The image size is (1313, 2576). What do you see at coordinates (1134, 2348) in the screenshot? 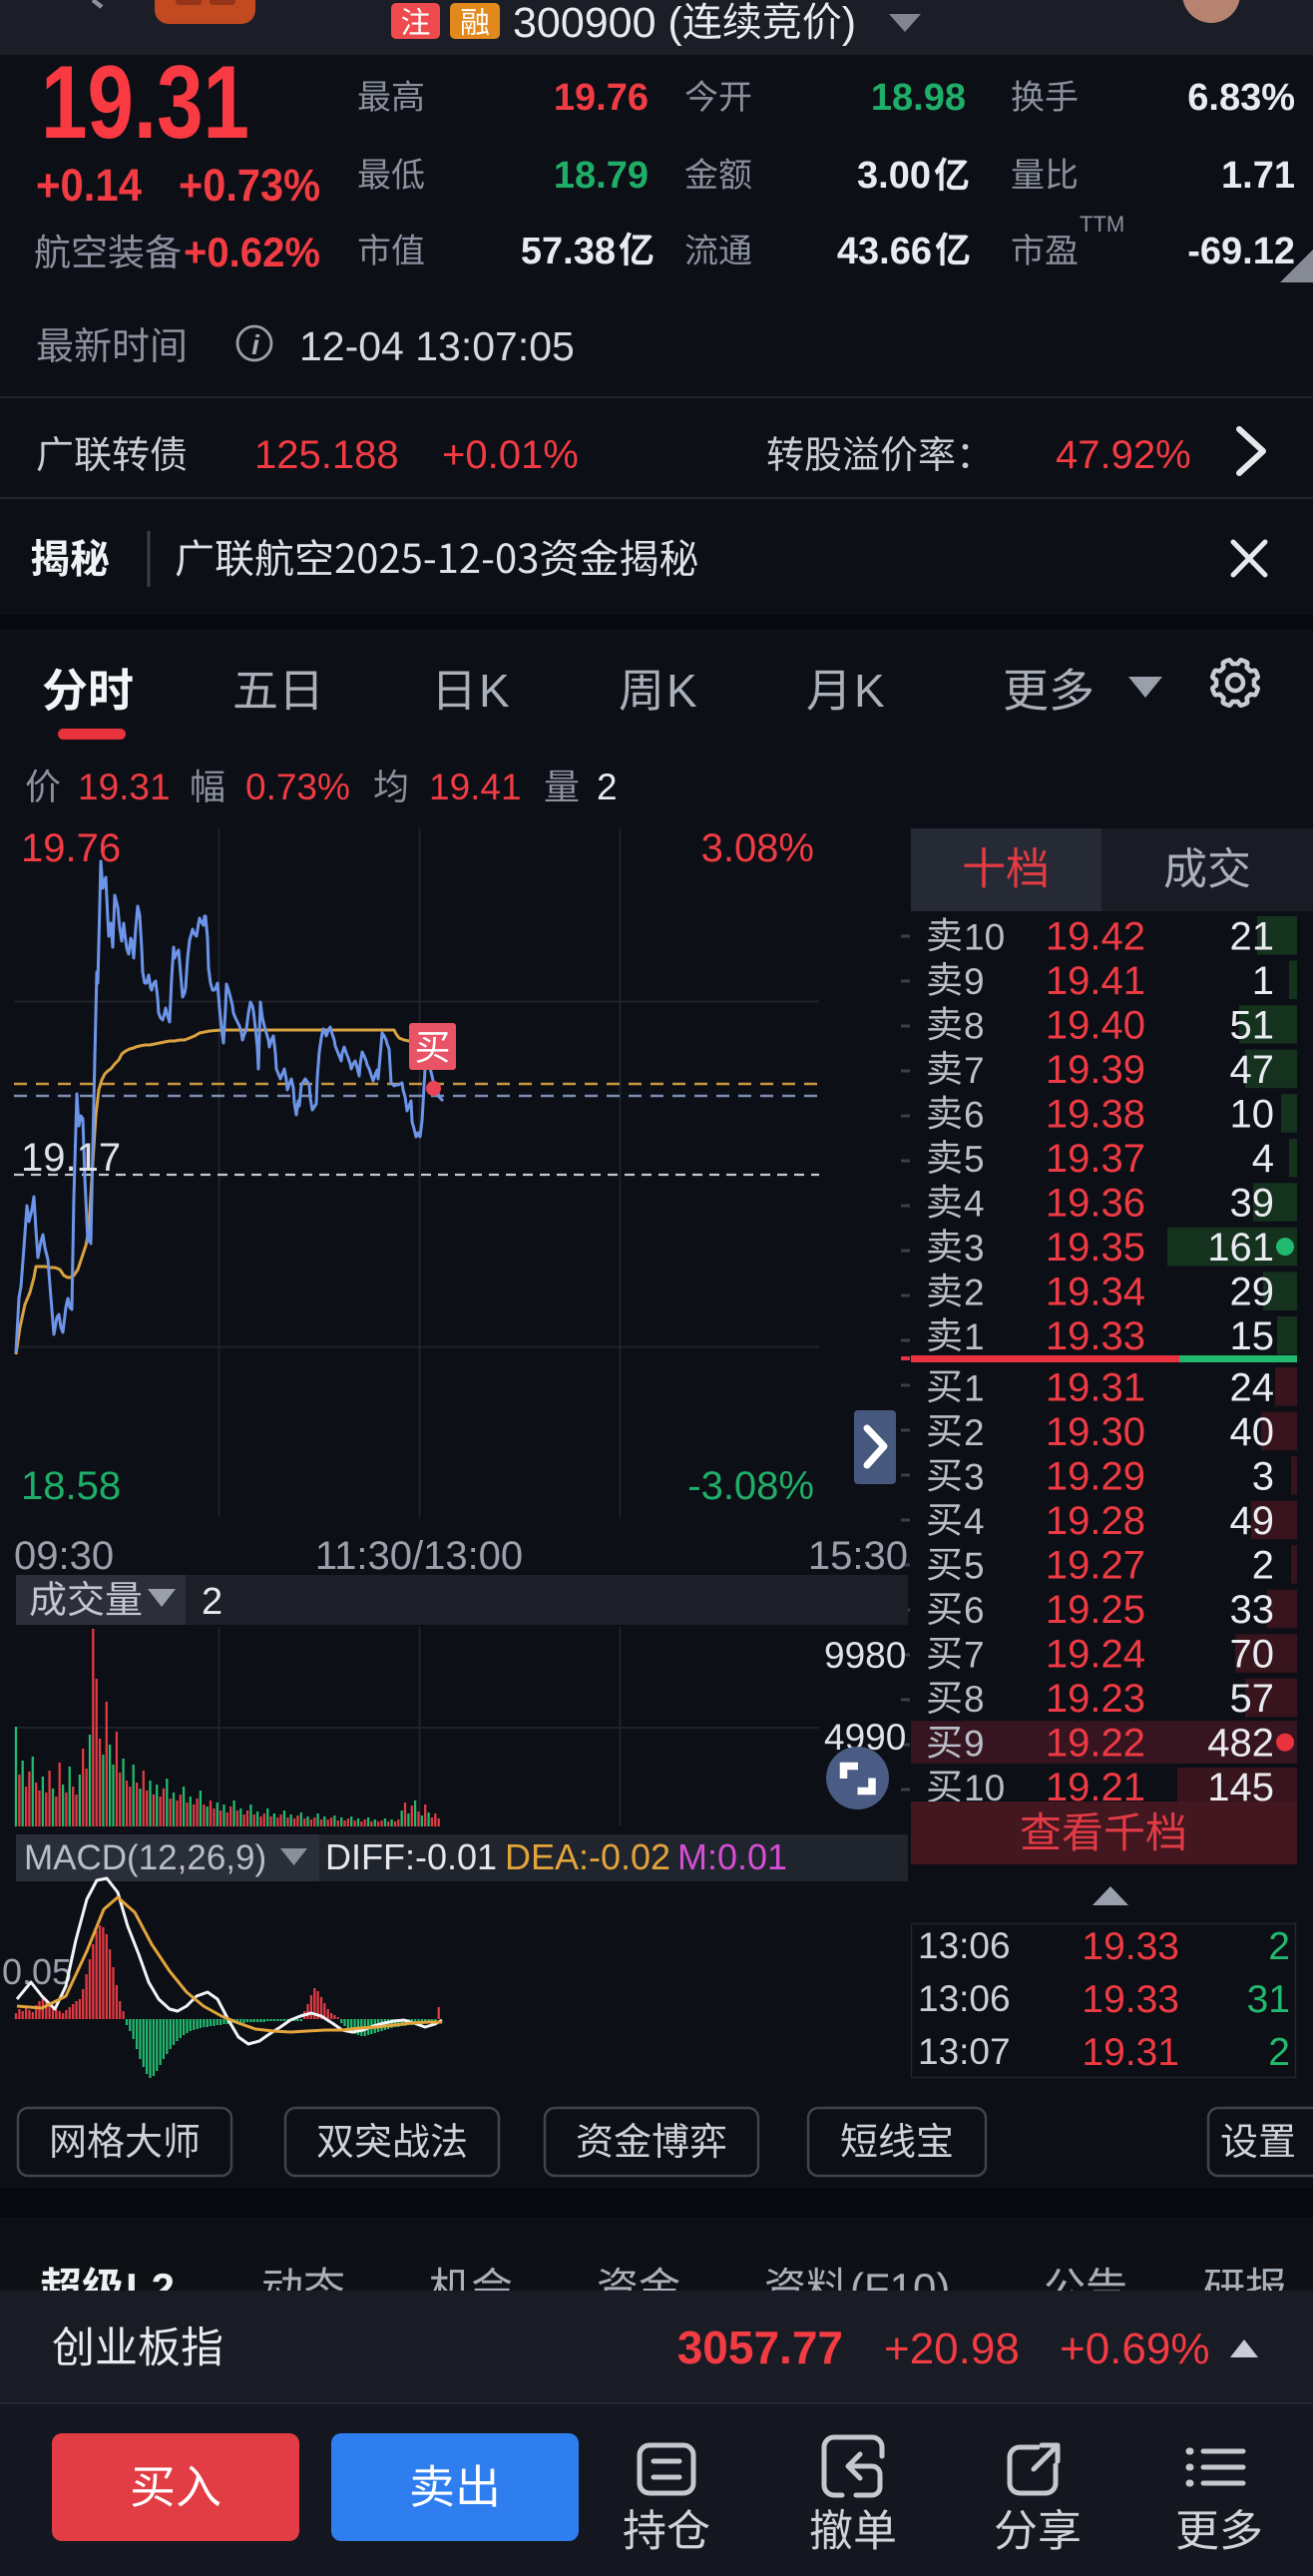
I see `svg-text: +0.69%` at bounding box center [1134, 2348].